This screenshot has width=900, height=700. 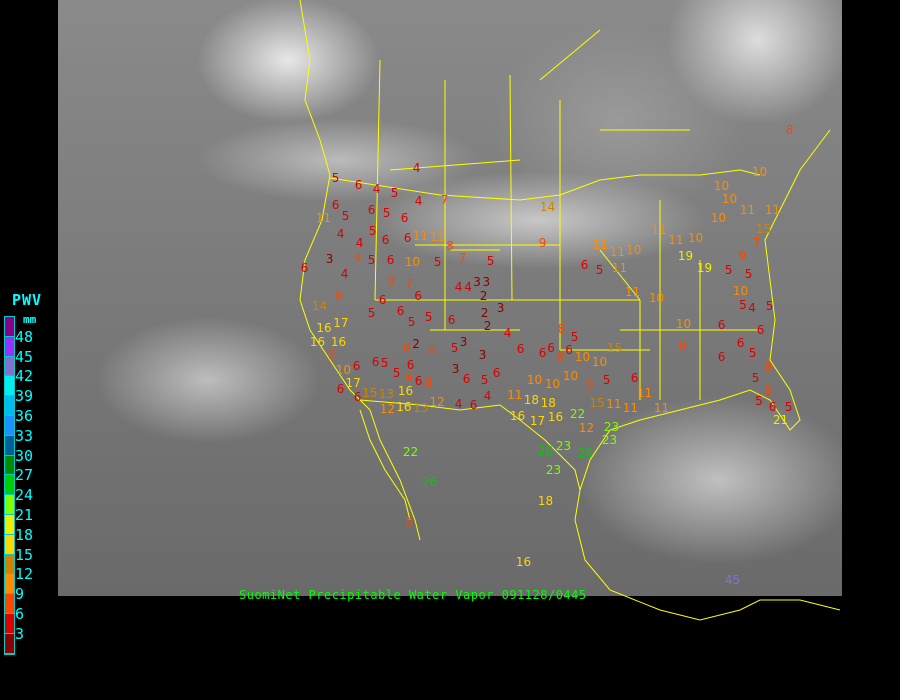 I want to click on station-pwv-value: 18, so click(x=531, y=399).